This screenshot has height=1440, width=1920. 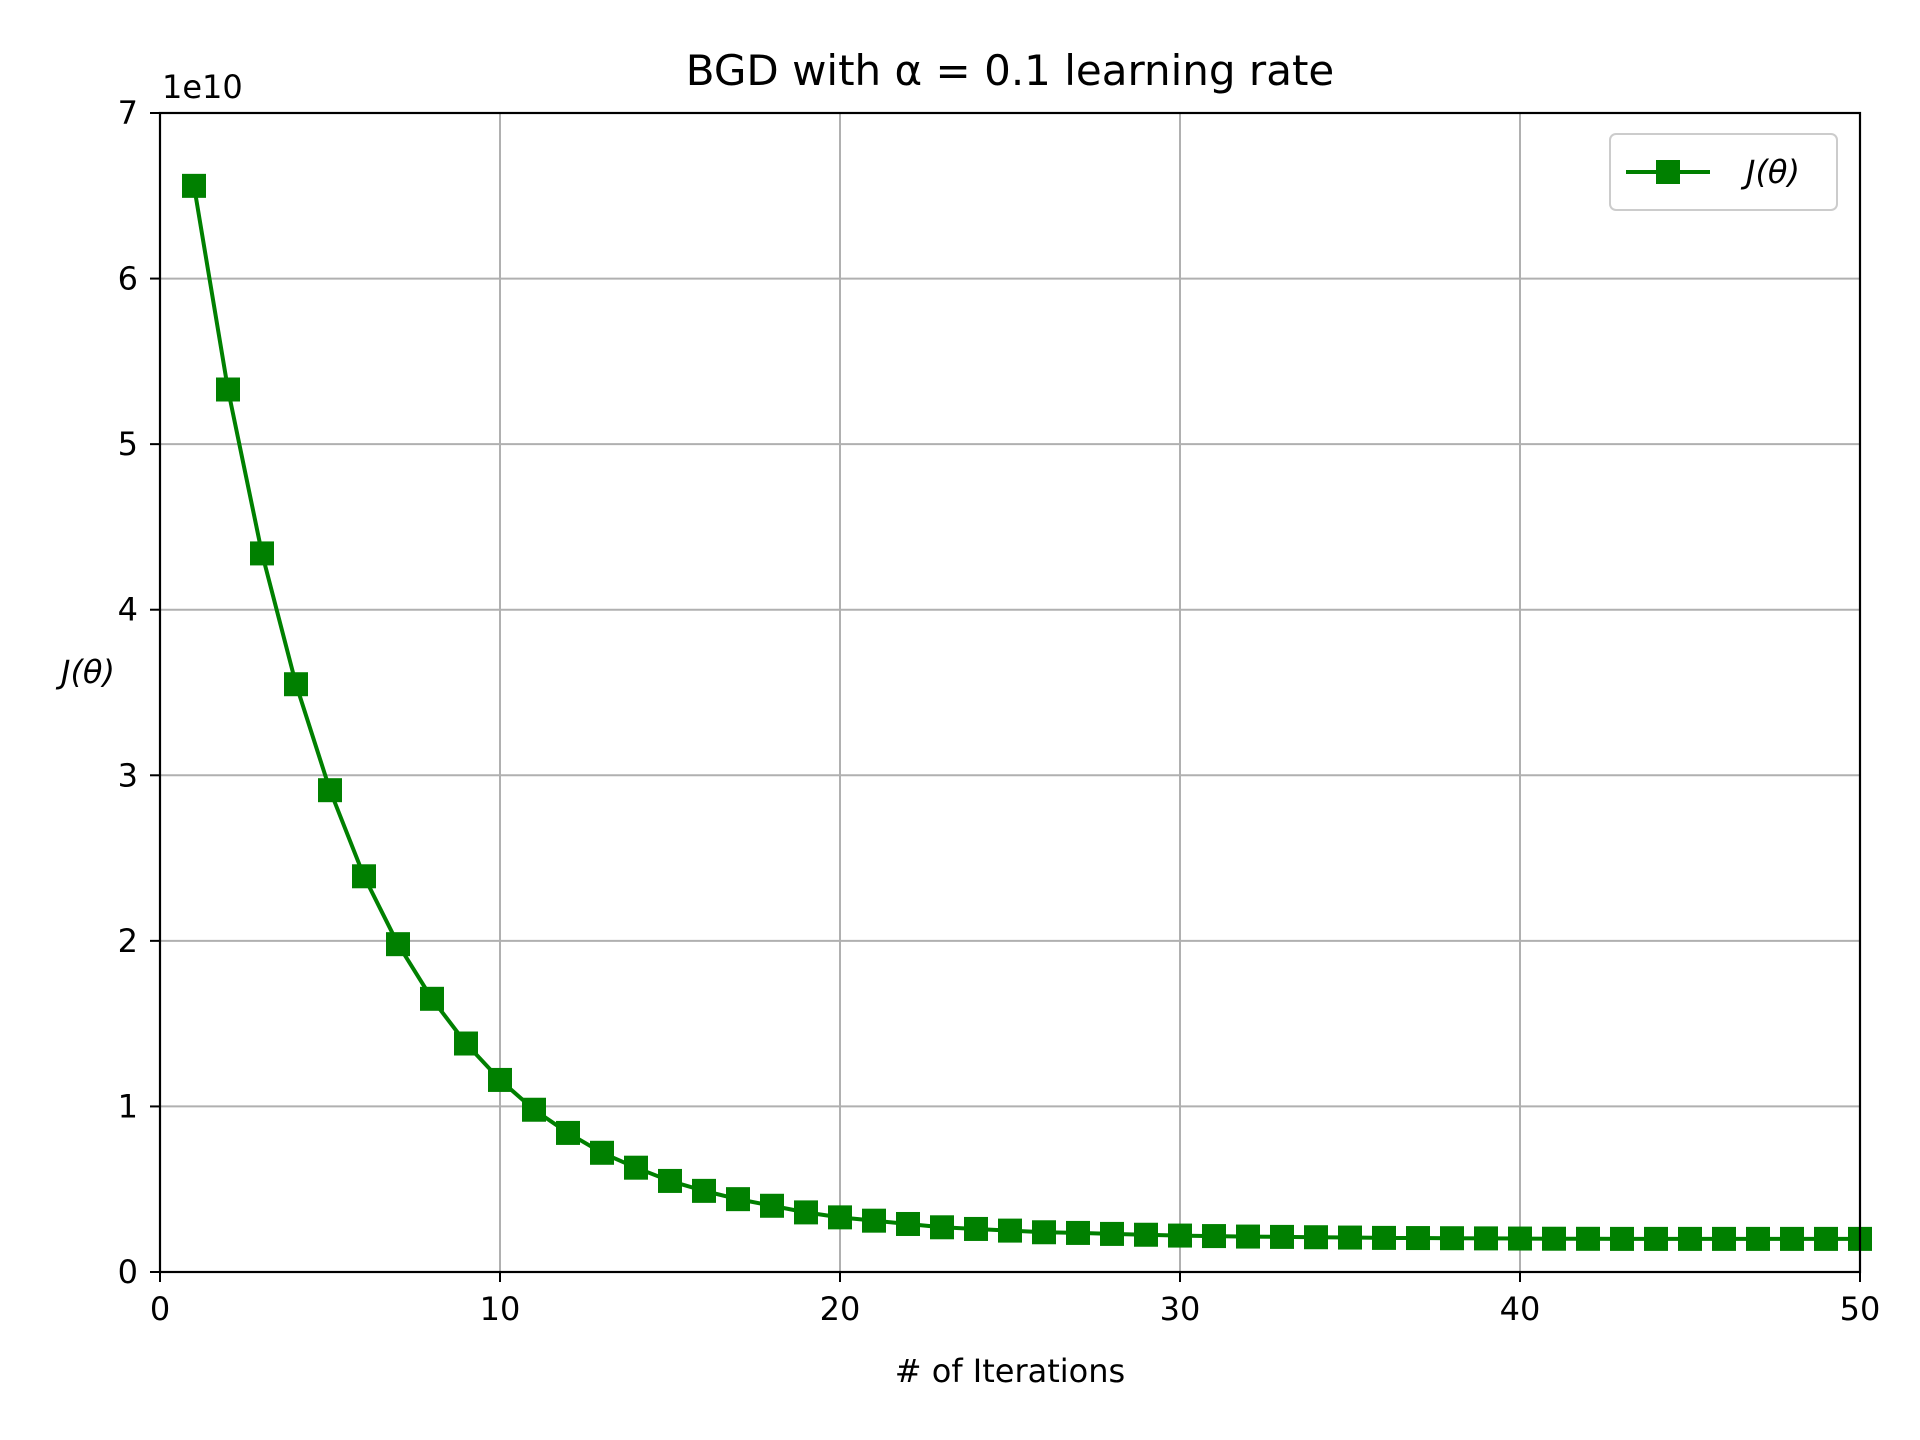 What do you see at coordinates (128, 113) in the screenshot?
I see `y-tick-label: 7` at bounding box center [128, 113].